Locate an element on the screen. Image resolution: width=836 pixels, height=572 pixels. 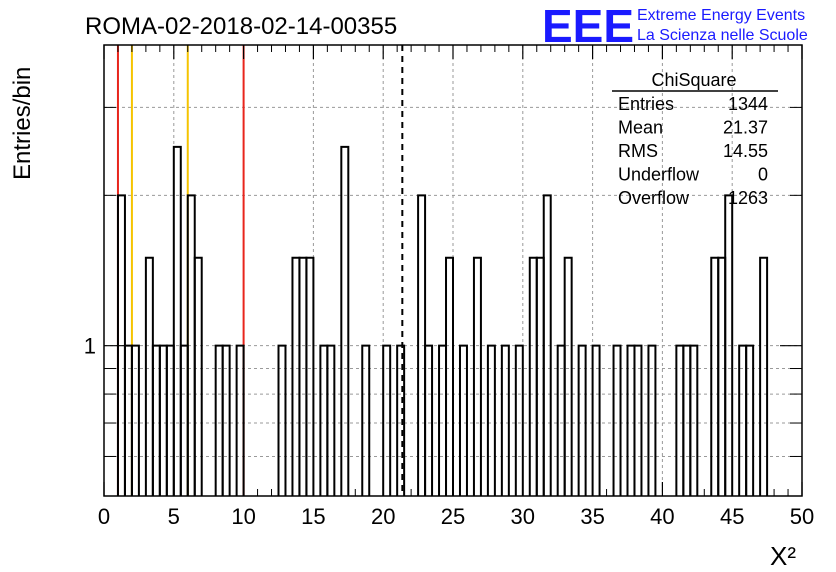
x-tick-label: 10 is located at coordinates (243, 516).